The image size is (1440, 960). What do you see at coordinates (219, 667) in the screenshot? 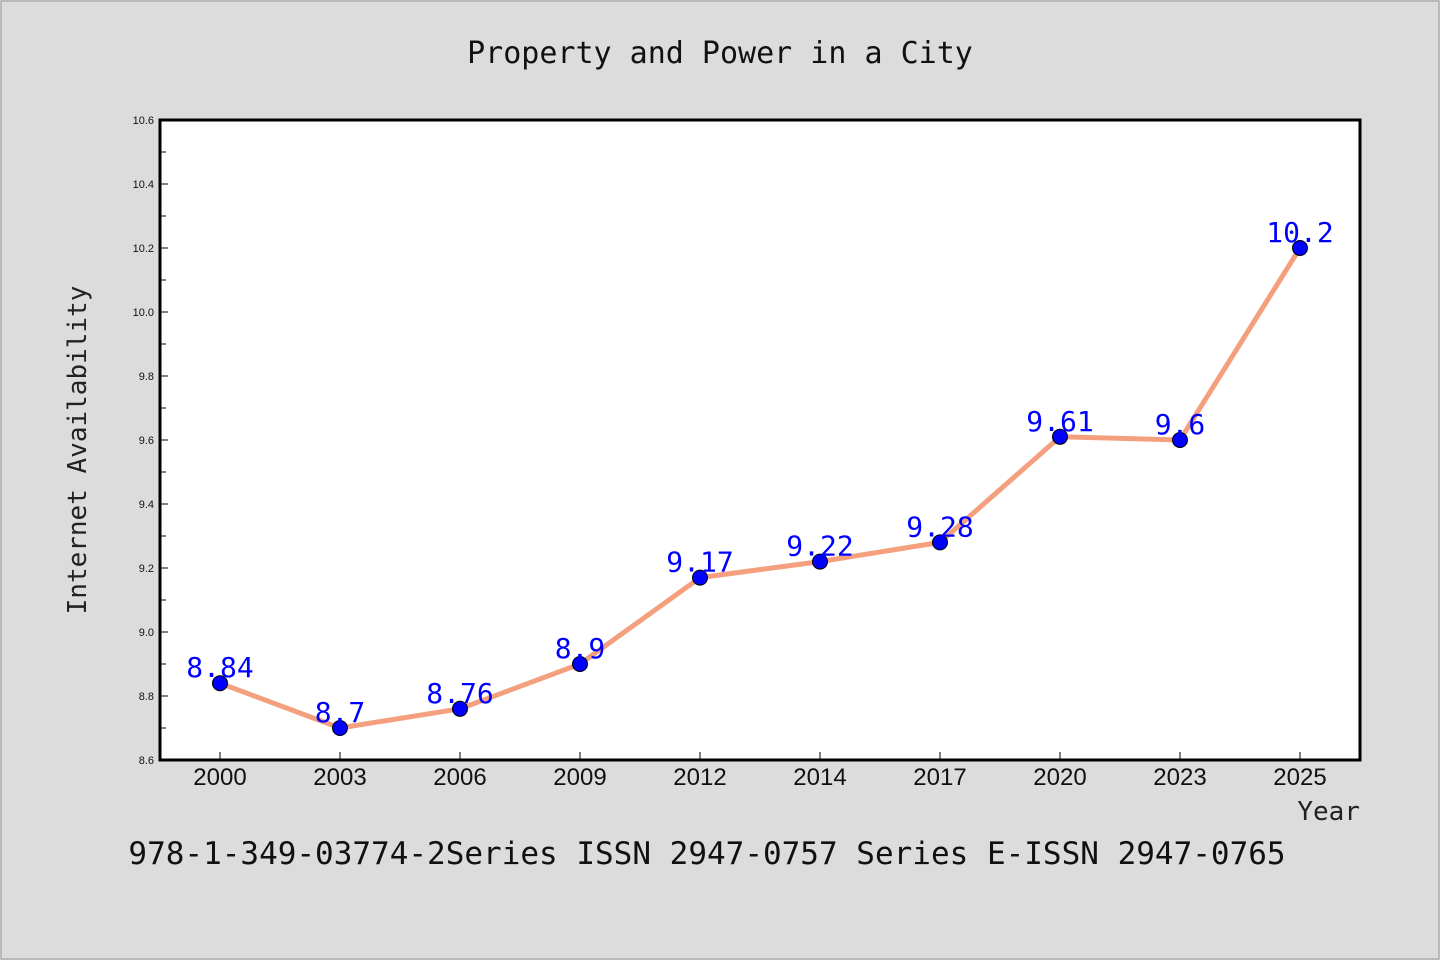
I see `data-label: 8.84` at bounding box center [219, 667].